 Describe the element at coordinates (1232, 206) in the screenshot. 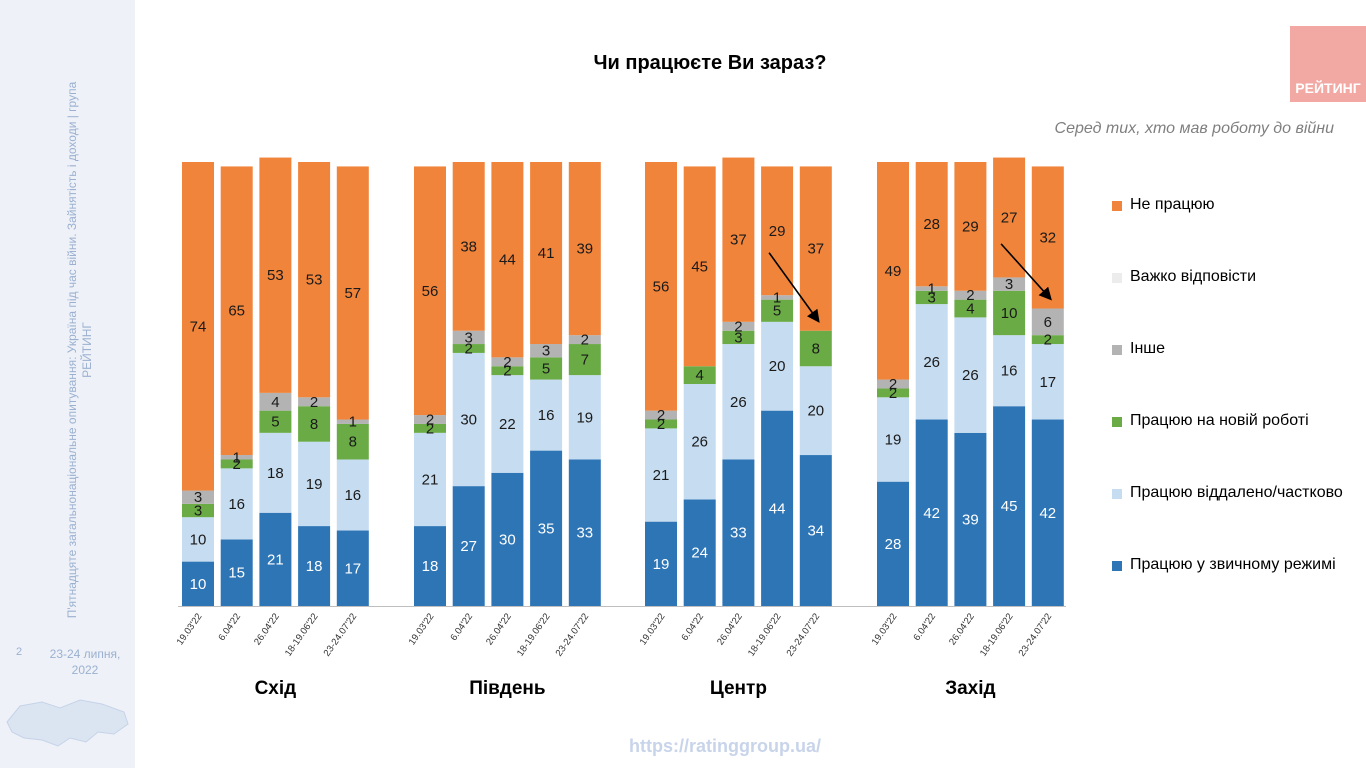

I see `legend-item-not_working: Не працюю` at that location.